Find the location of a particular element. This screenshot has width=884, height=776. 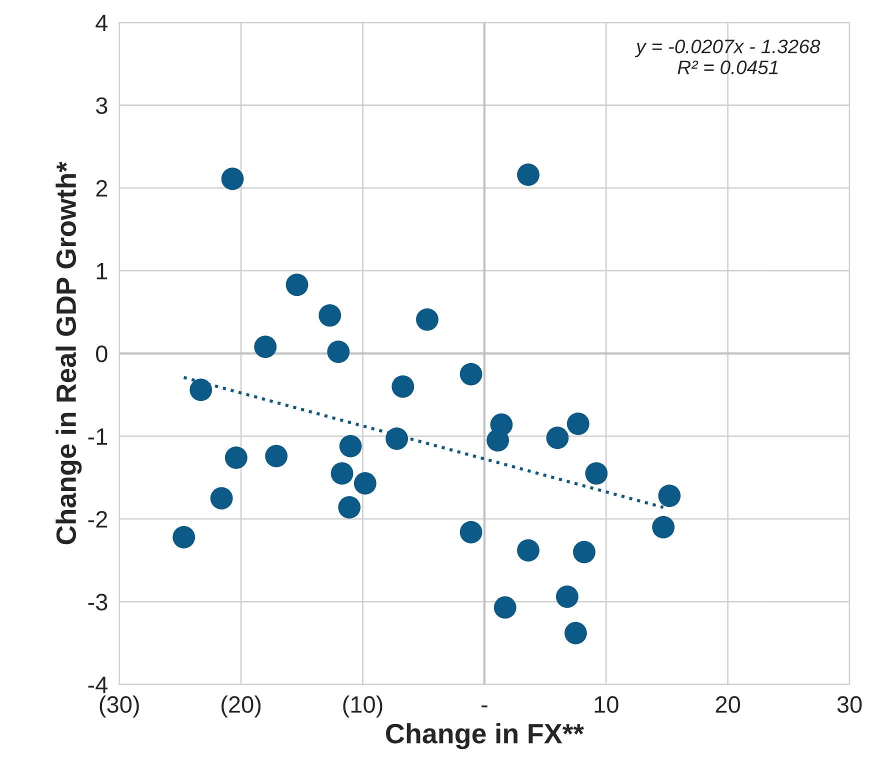

x-tick-label: 10 is located at coordinates (606, 704).